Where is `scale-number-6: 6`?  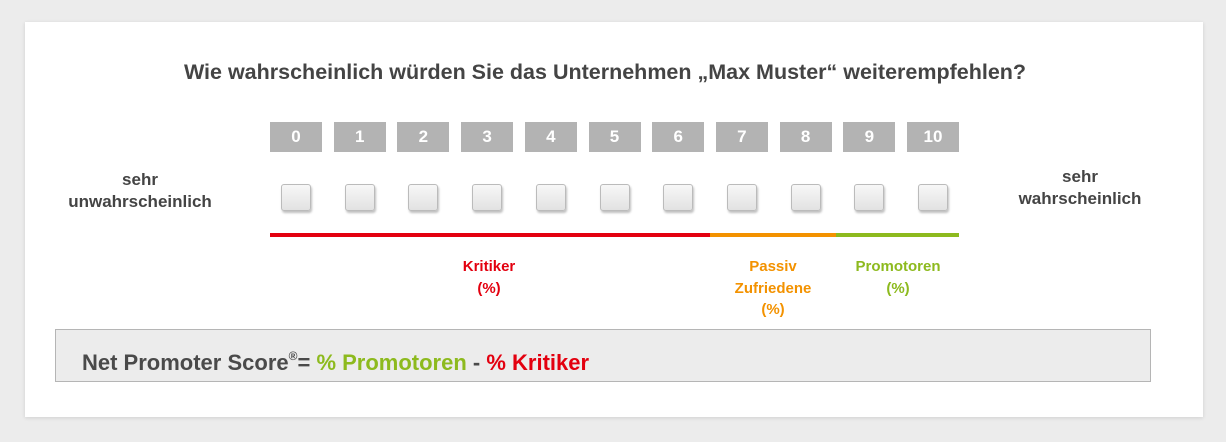
scale-number-6: 6 is located at coordinates (678, 137).